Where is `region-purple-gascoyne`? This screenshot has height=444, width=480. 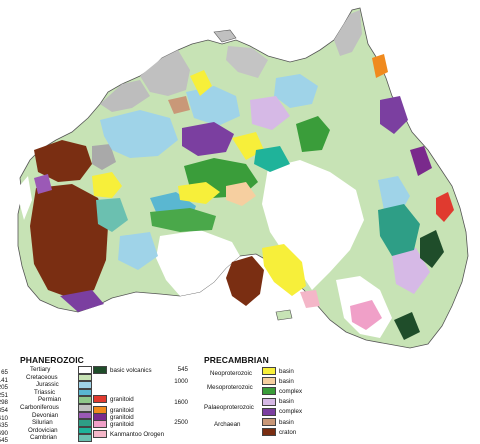 region-purple-gascoyne is located at coordinates (43, 184).